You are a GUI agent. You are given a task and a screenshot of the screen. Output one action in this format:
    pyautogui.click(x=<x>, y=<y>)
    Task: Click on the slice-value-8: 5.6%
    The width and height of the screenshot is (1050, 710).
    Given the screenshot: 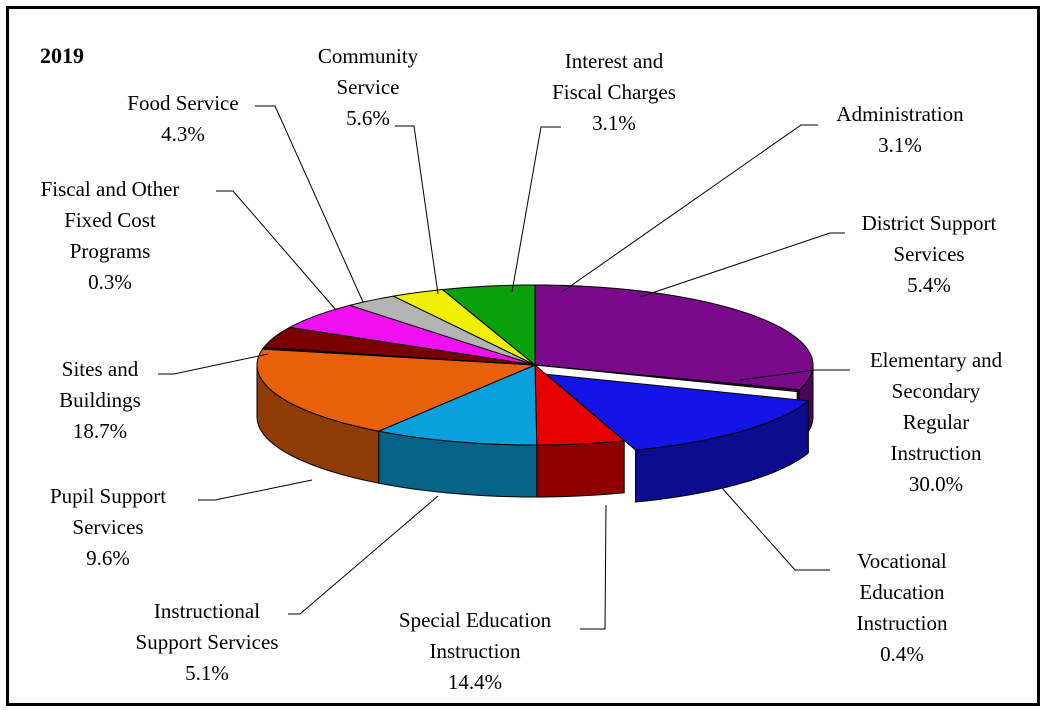 What is the action you would take?
    pyautogui.click(x=368, y=118)
    